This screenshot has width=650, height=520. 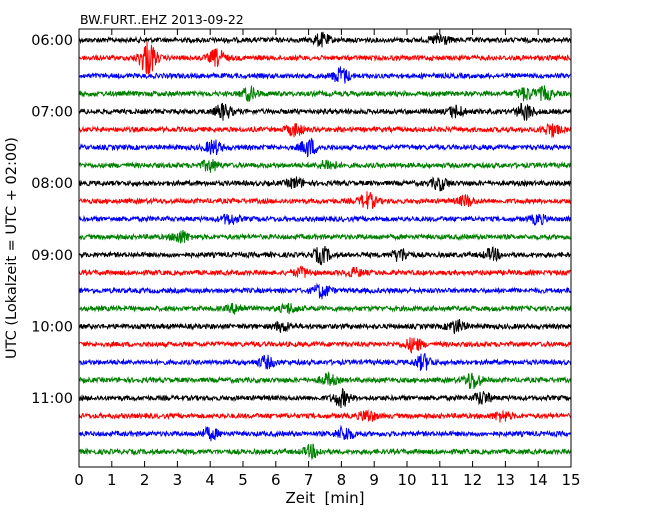 I want to click on x-tick-label: 15, so click(x=570, y=480).